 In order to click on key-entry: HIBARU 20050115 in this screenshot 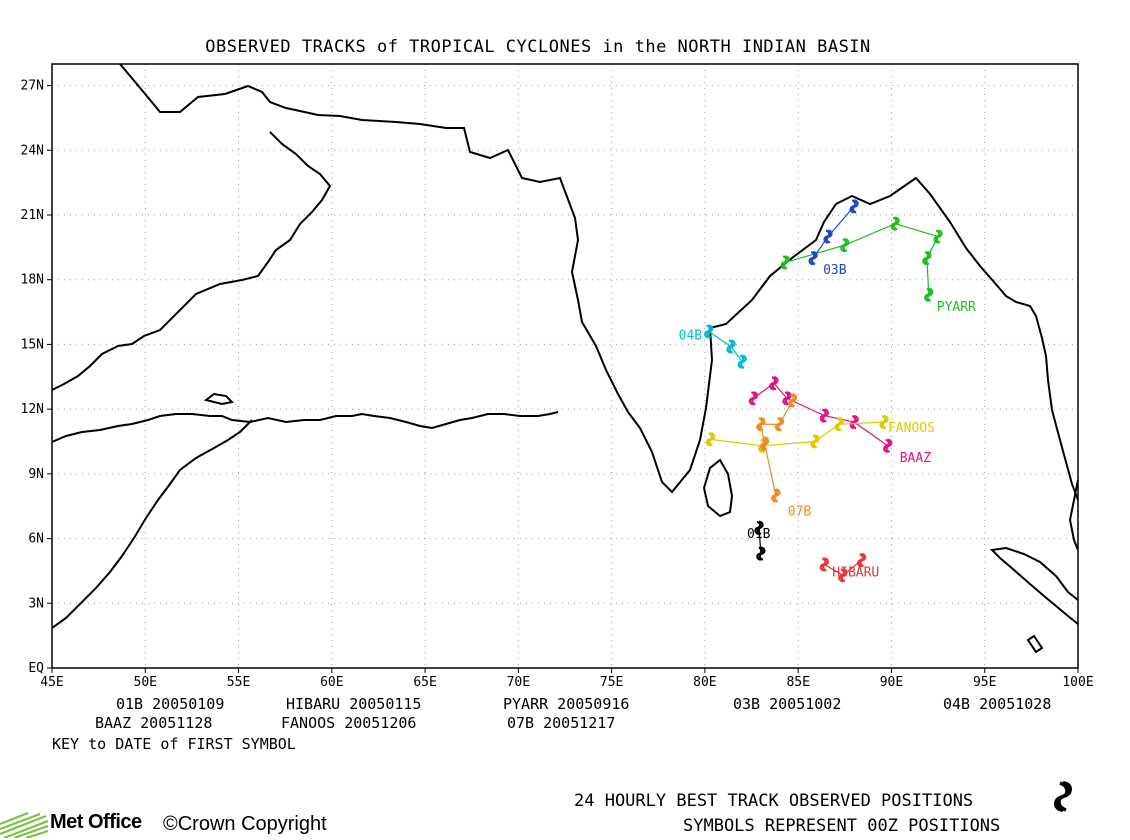, I will do `click(354, 704)`.